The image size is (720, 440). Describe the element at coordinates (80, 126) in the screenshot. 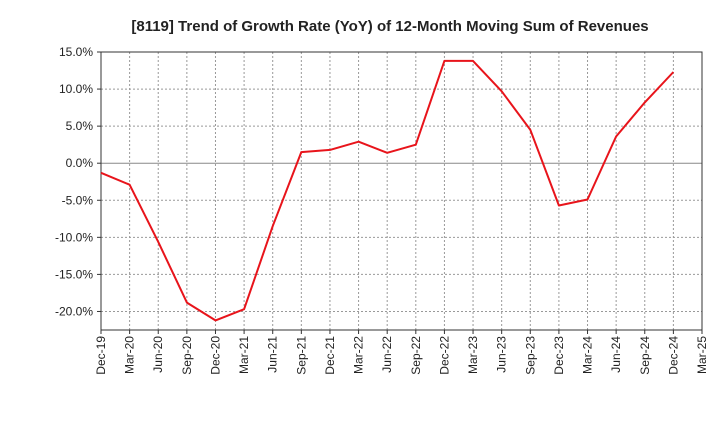

I see `y-tick-label: 5.0%` at that location.